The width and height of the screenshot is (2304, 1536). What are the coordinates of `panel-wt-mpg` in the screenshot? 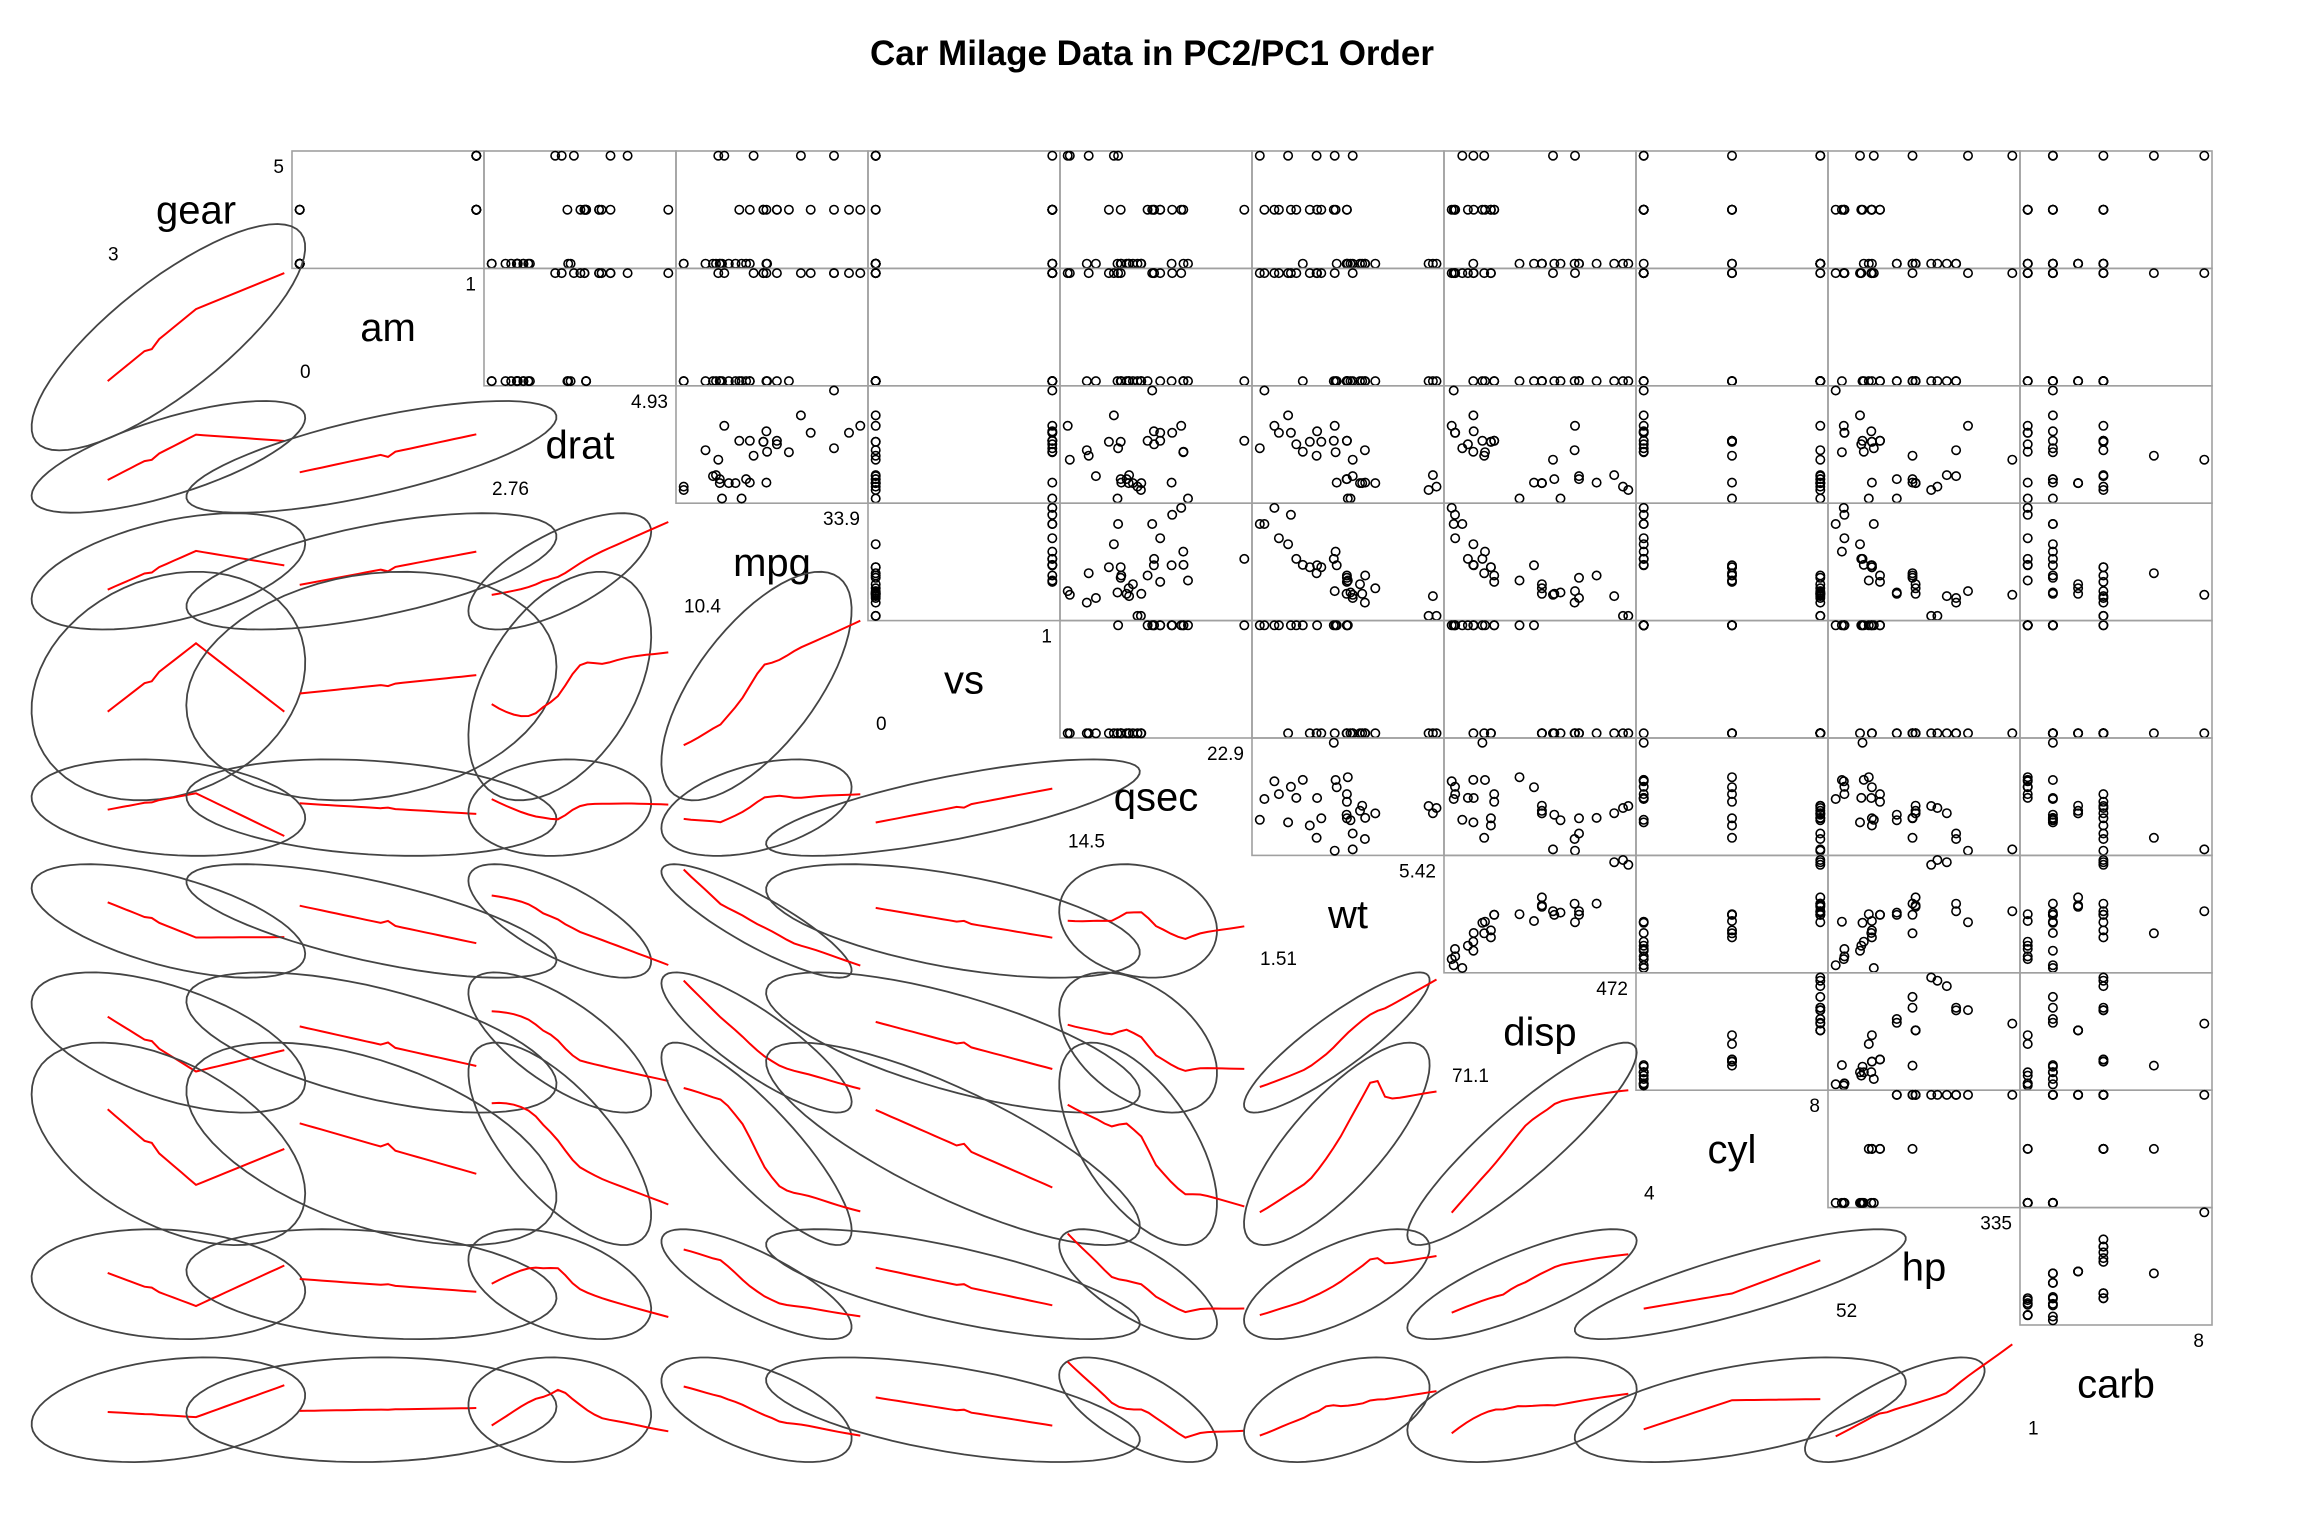 It's located at (760, 921).